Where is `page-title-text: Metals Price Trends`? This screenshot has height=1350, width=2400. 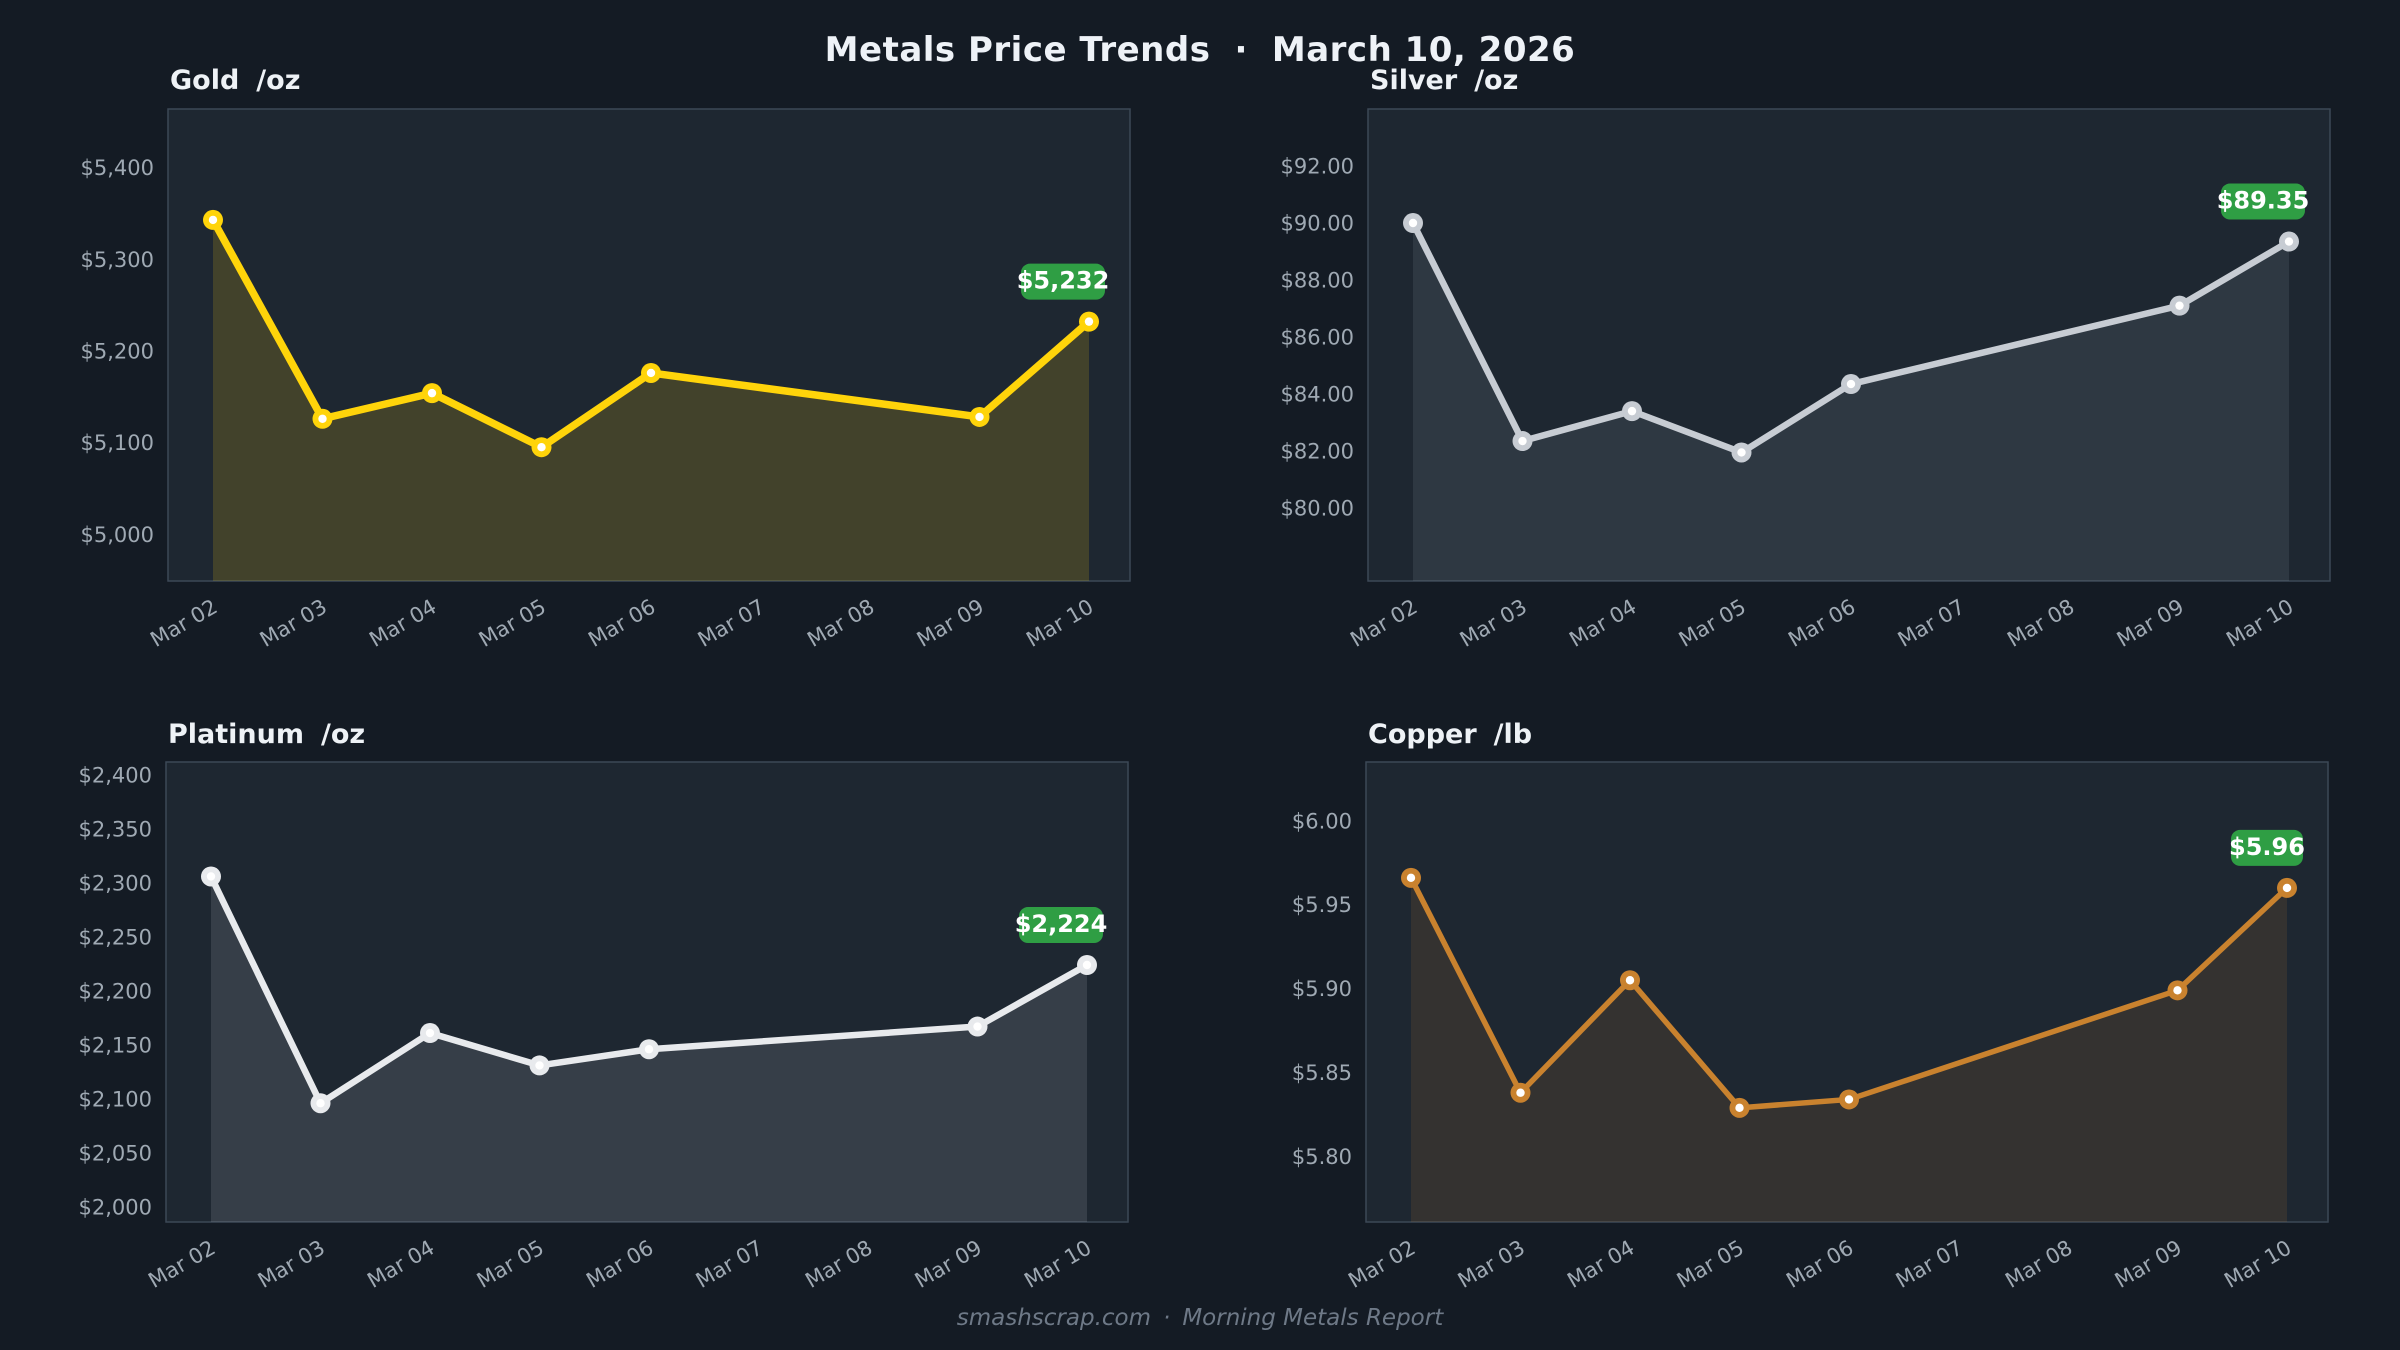 page-title-text: Metals Price Trends is located at coordinates (1017, 50).